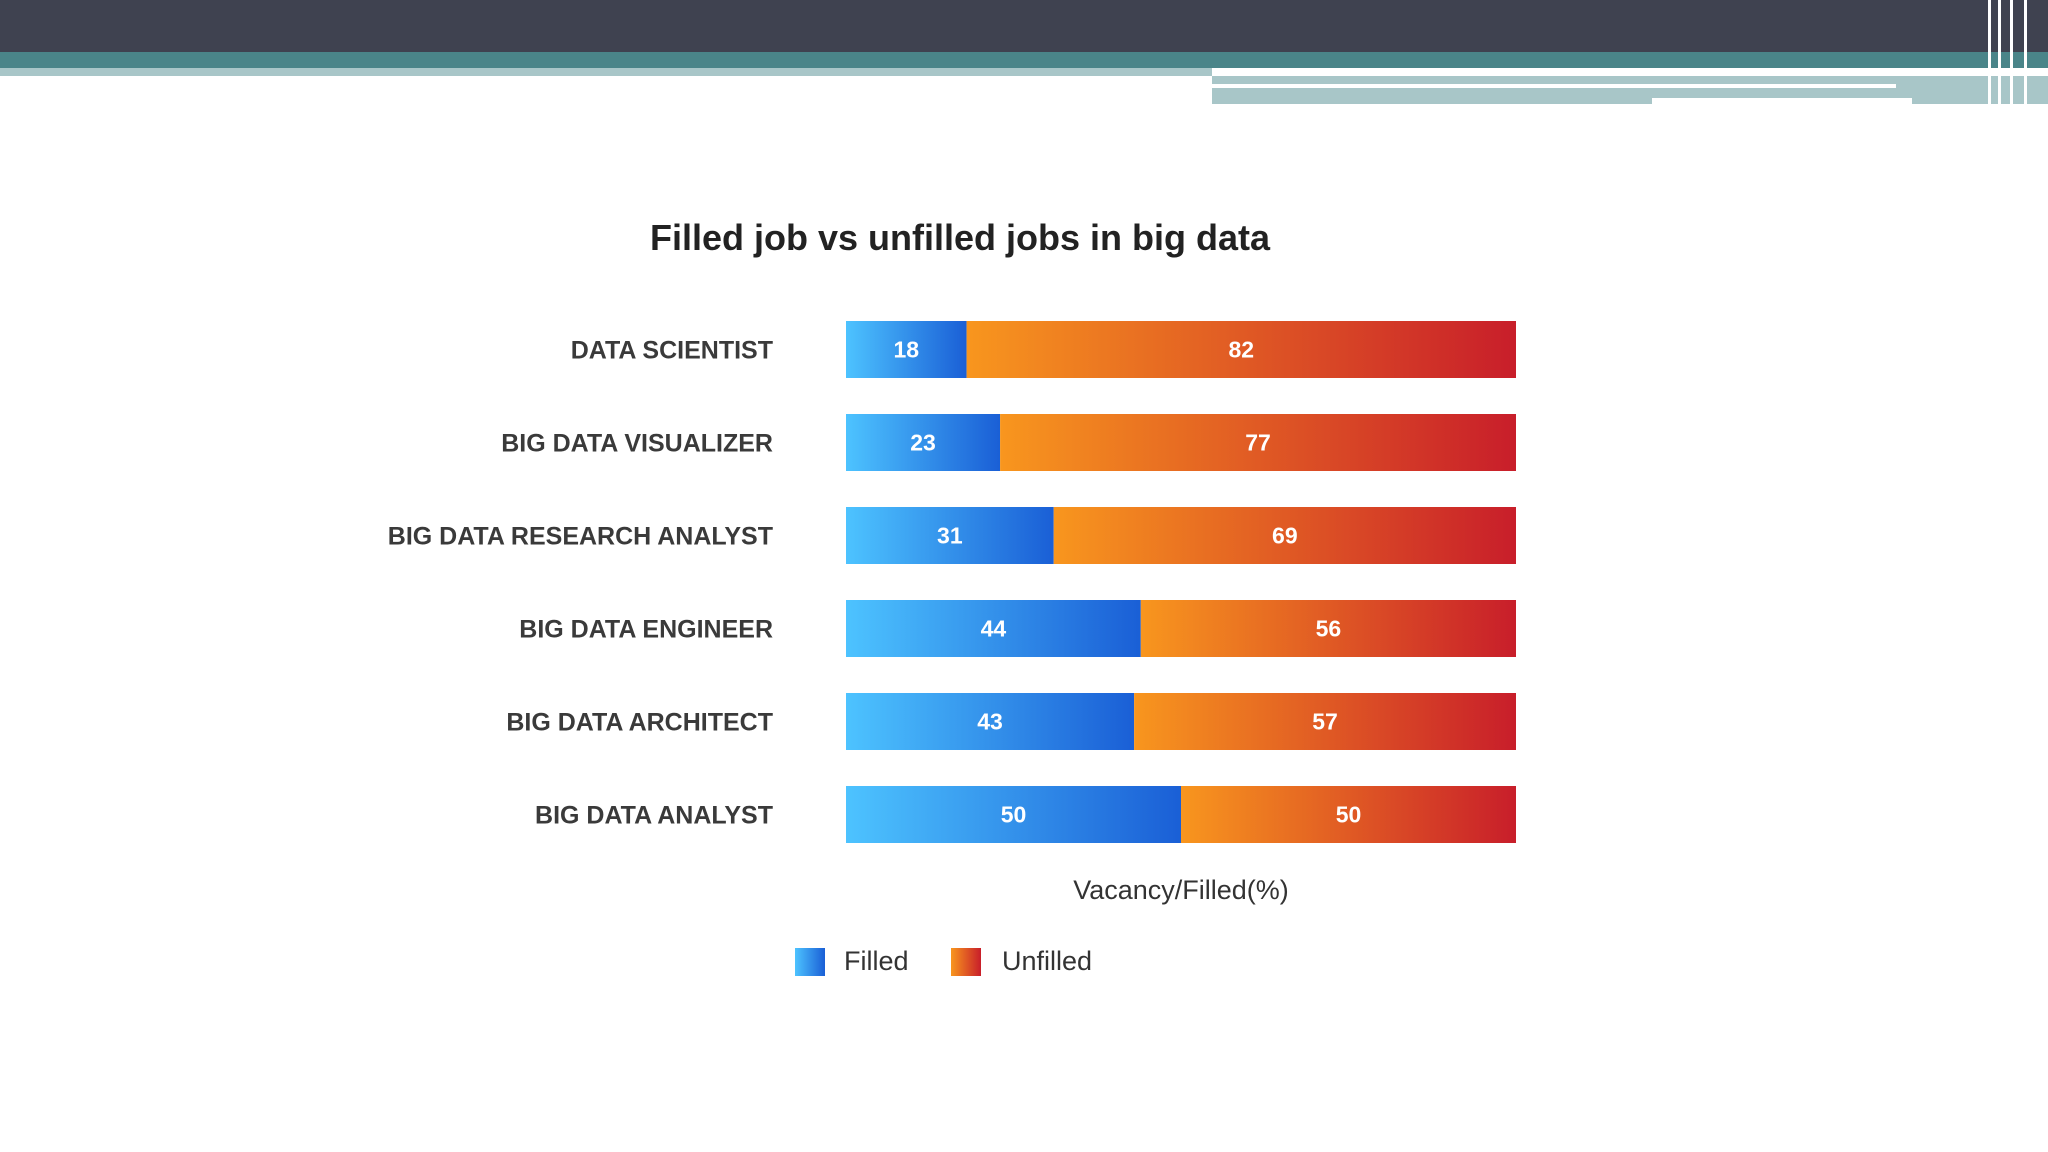 The image size is (2048, 1152). What do you see at coordinates (580, 537) in the screenshot?
I see `category-label: BIG DATA RESEARCH ANALYST` at bounding box center [580, 537].